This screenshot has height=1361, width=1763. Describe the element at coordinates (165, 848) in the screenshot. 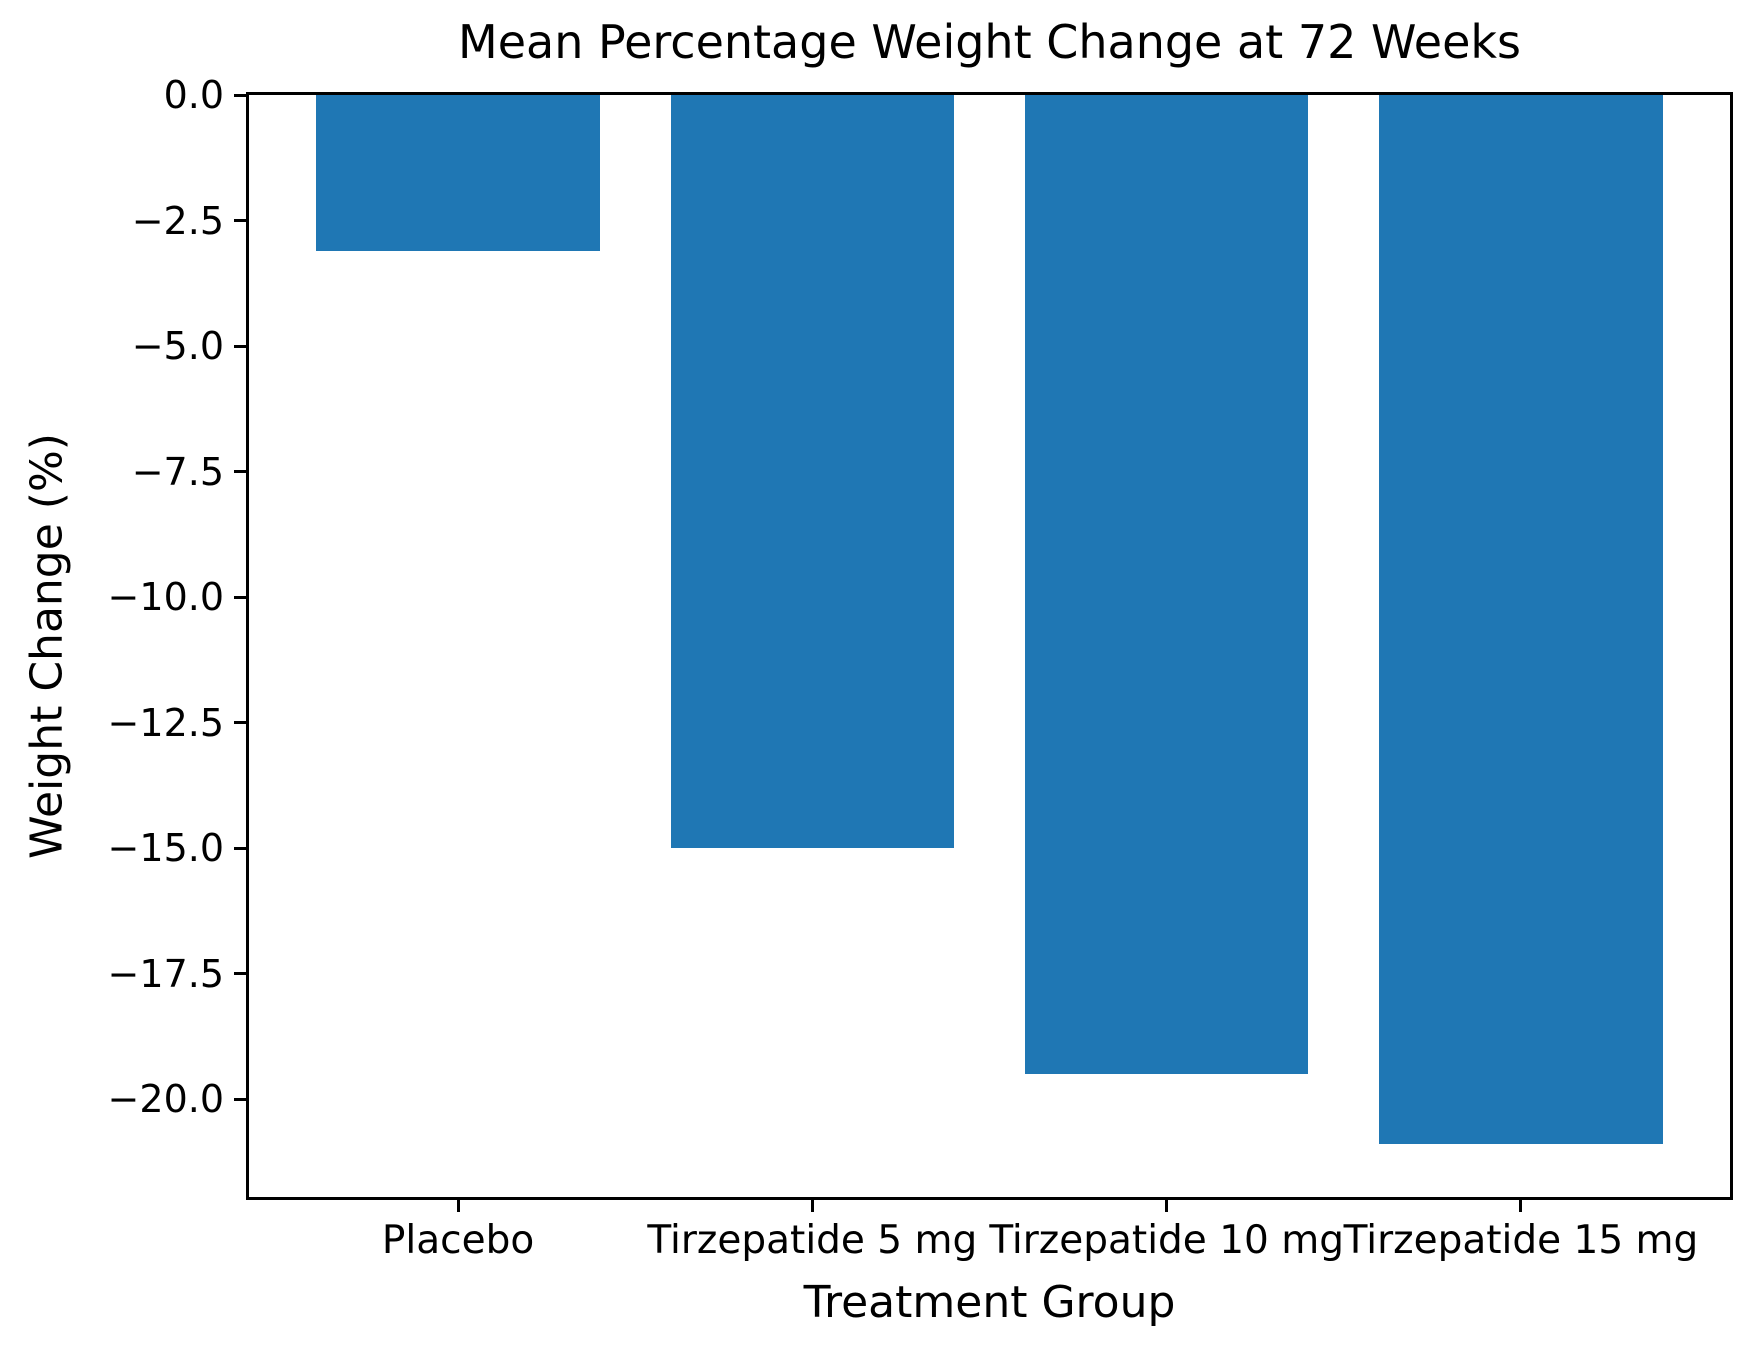

I see `y-tick-label: −15.0` at that location.